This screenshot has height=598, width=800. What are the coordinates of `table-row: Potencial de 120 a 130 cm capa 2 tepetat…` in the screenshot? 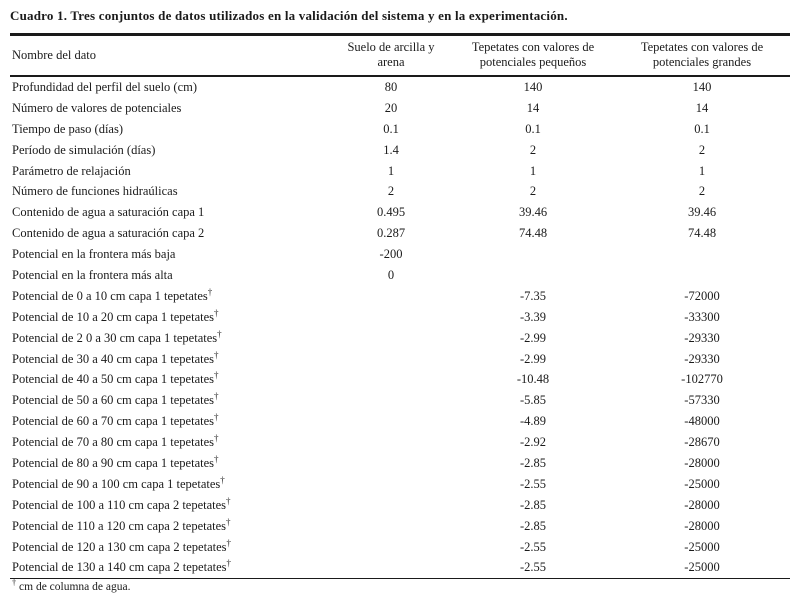 It's located at (400, 547).